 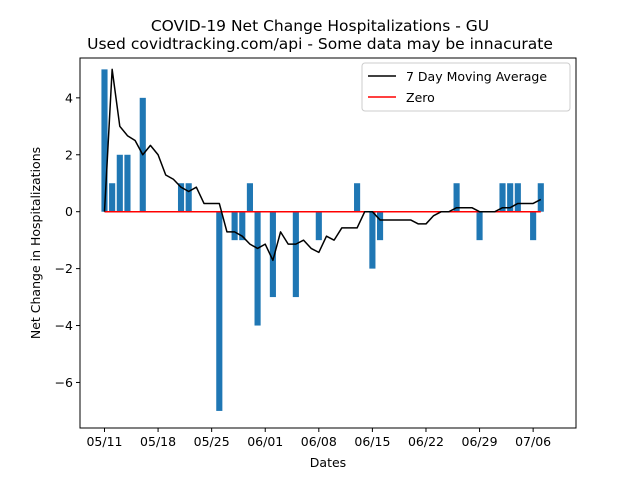 What do you see at coordinates (69, 154) in the screenshot?
I see `y-tick-label: 2` at bounding box center [69, 154].